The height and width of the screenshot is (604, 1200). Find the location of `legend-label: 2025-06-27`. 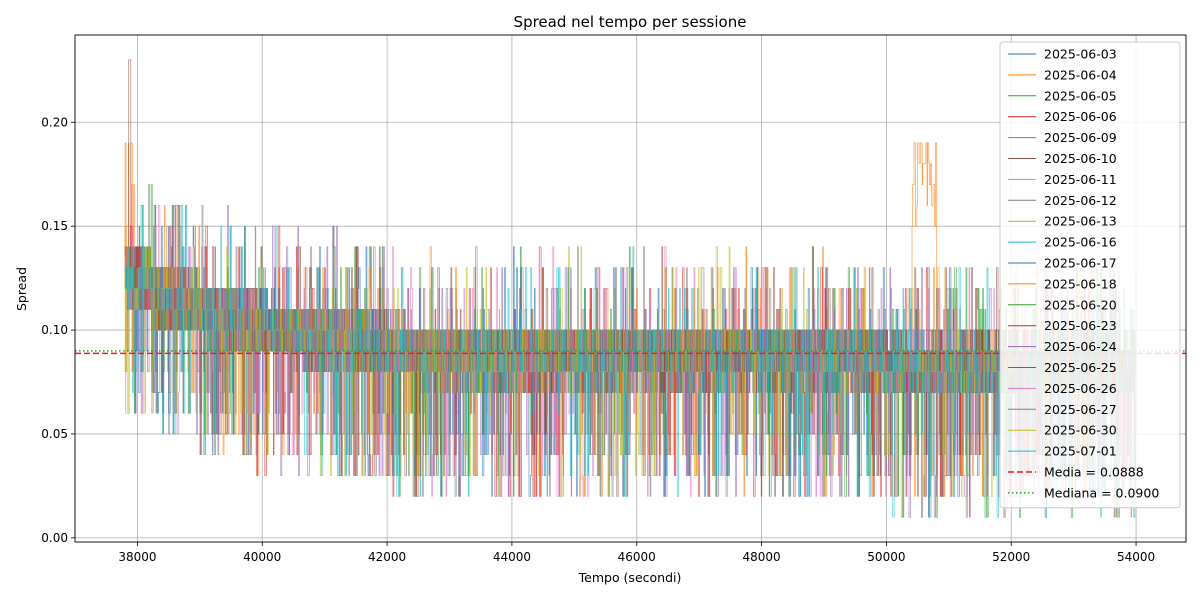

legend-label: 2025-06-27 is located at coordinates (1080, 409).